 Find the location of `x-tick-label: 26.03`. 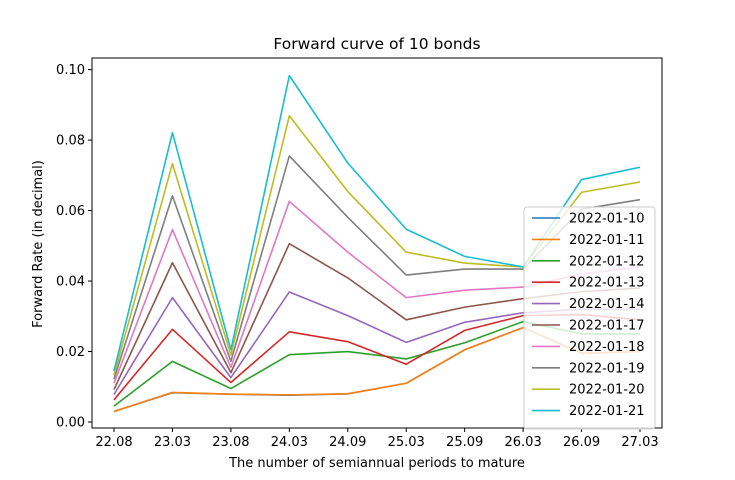

x-tick-label: 26.03 is located at coordinates (523, 442).